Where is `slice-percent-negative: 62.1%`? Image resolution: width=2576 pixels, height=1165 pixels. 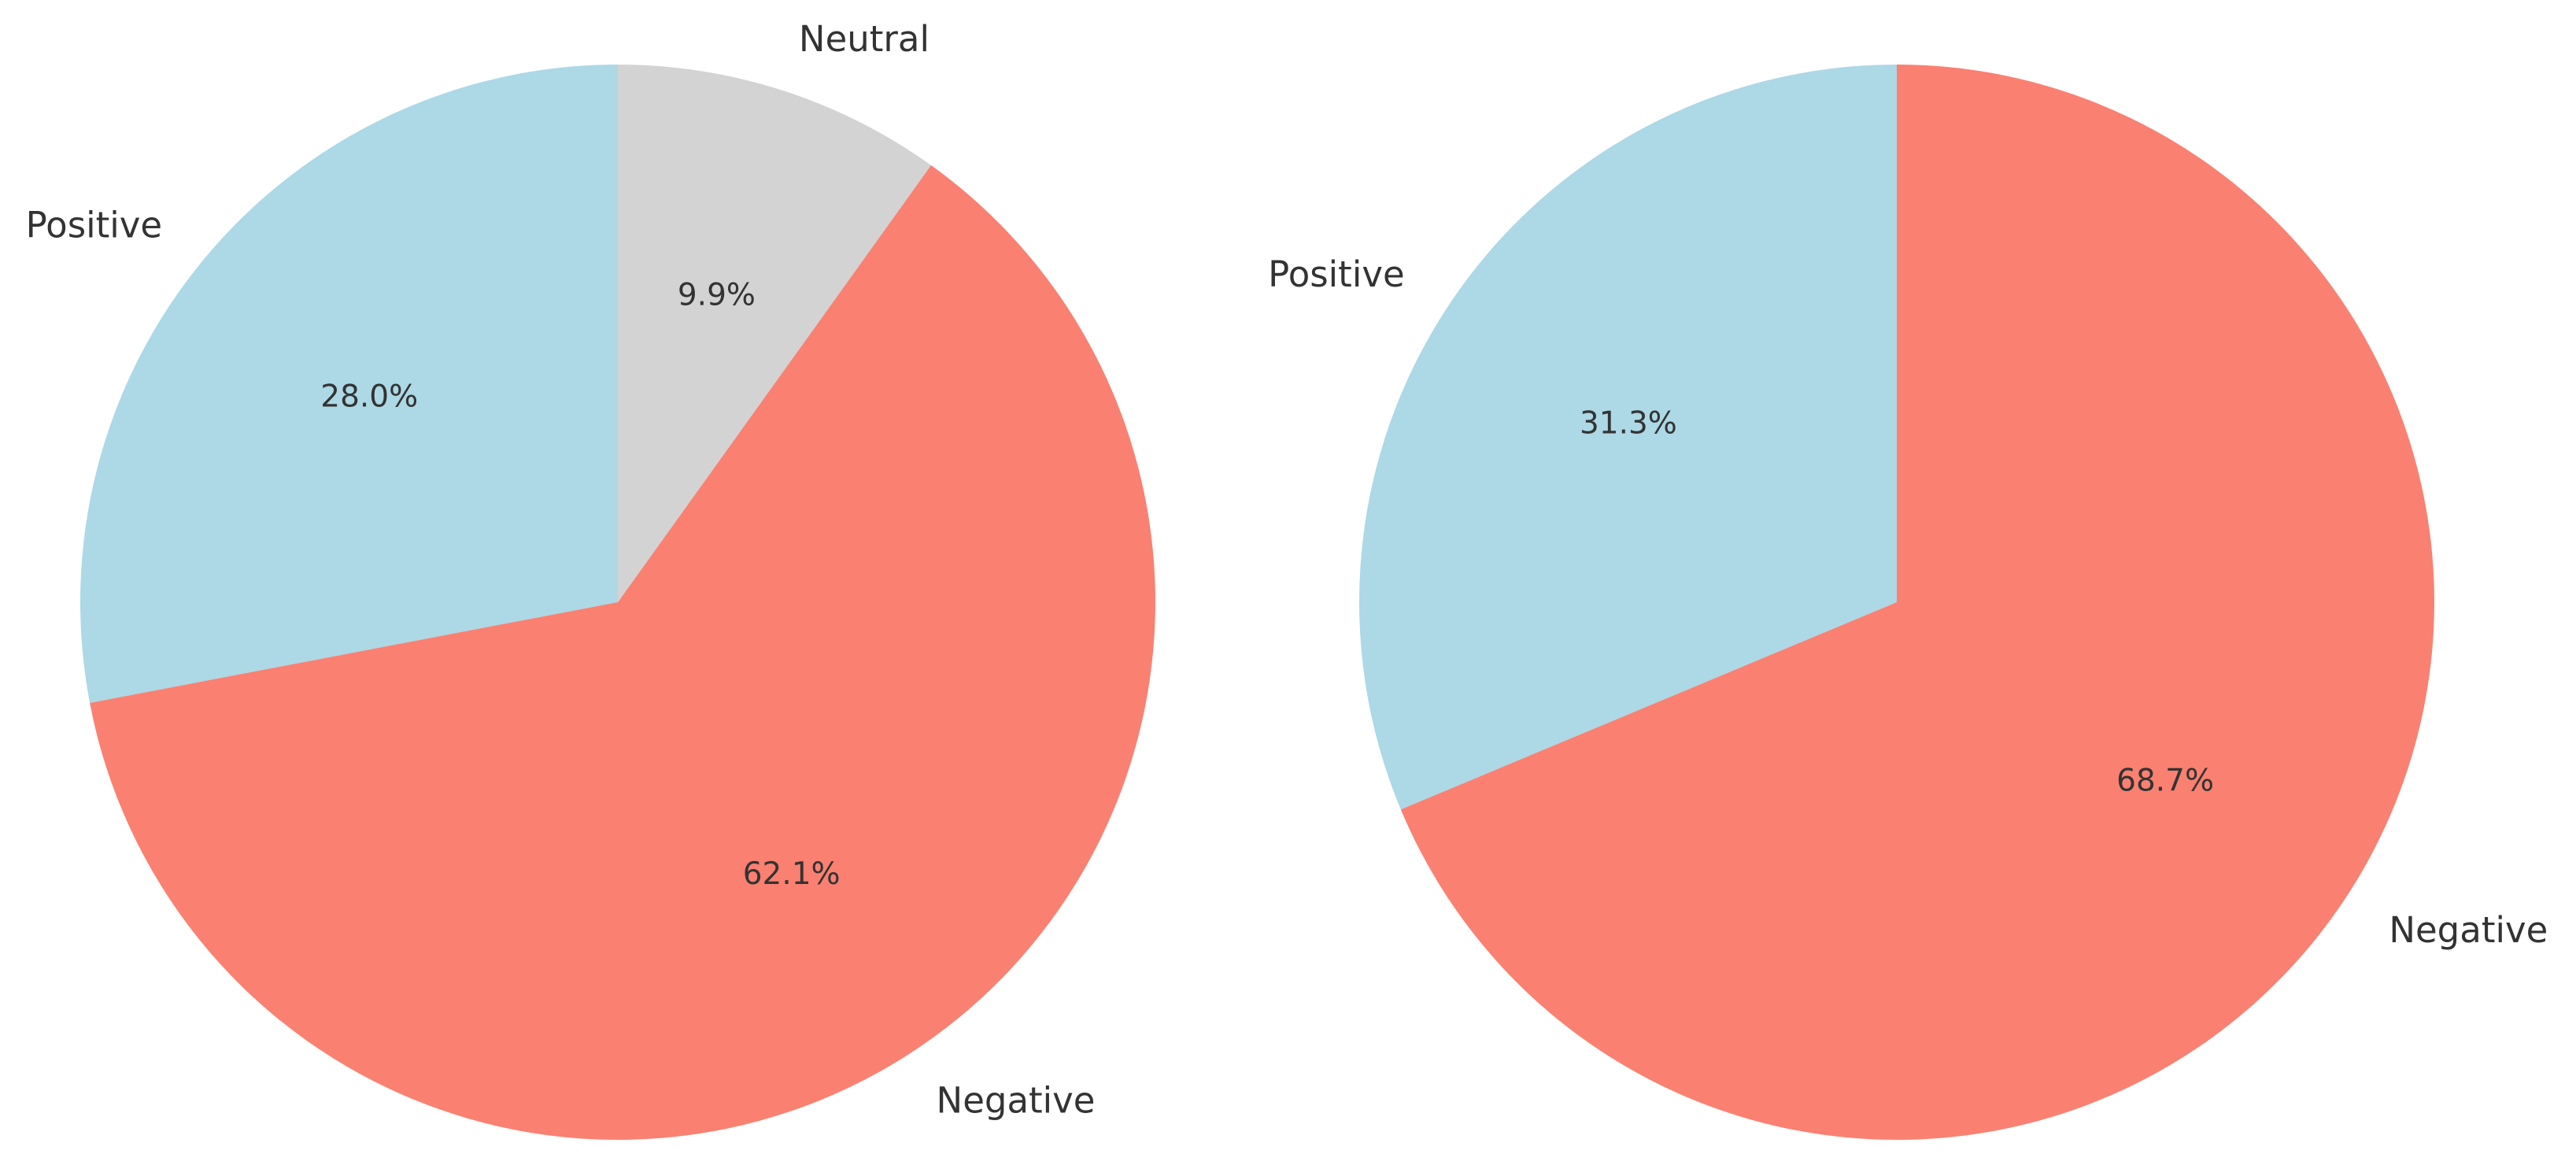 slice-percent-negative: 62.1% is located at coordinates (792, 874).